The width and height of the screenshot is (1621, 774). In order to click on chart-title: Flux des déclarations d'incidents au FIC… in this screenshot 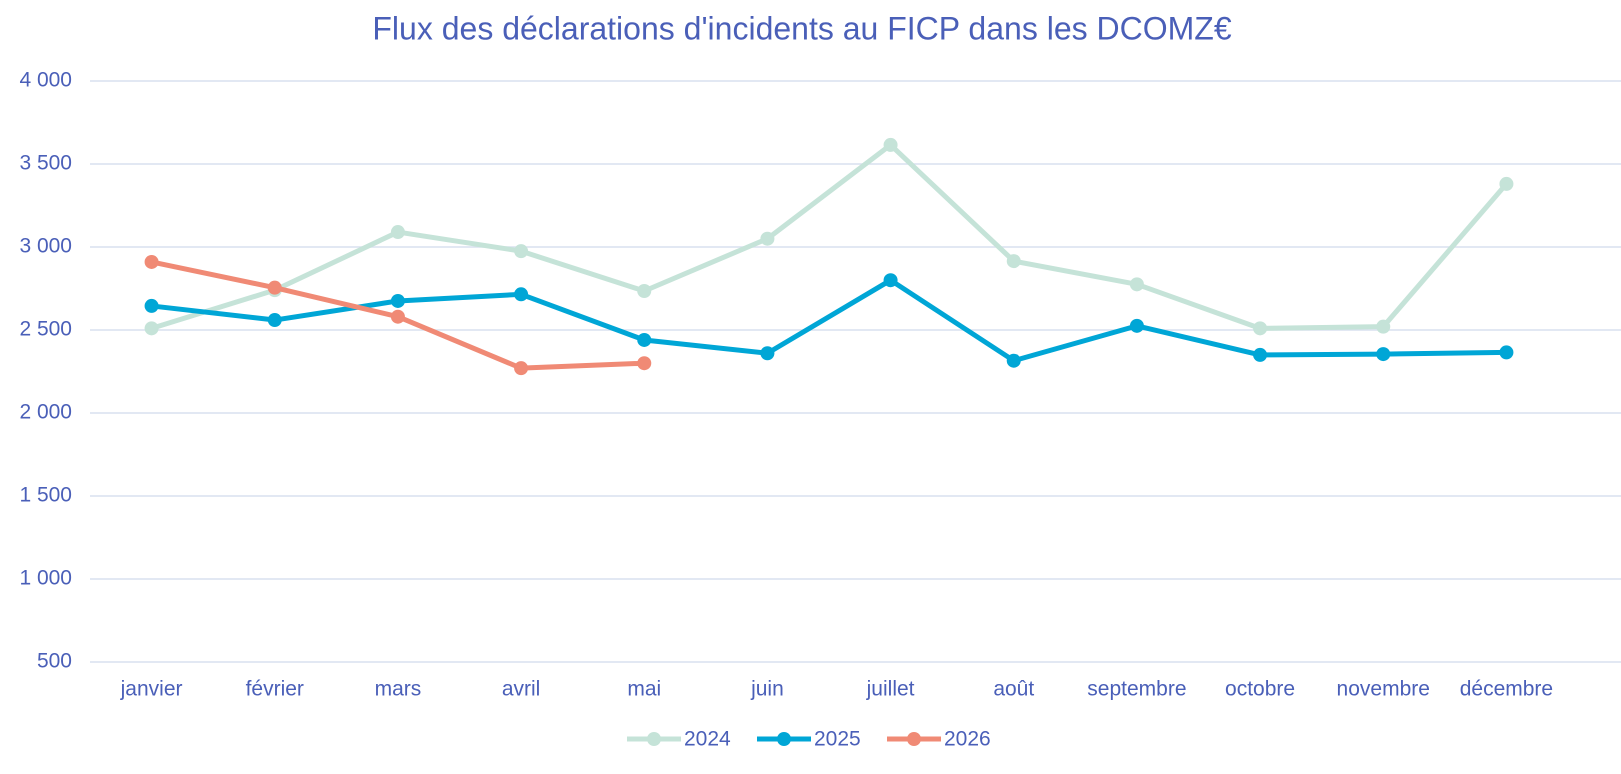, I will do `click(801, 28)`.